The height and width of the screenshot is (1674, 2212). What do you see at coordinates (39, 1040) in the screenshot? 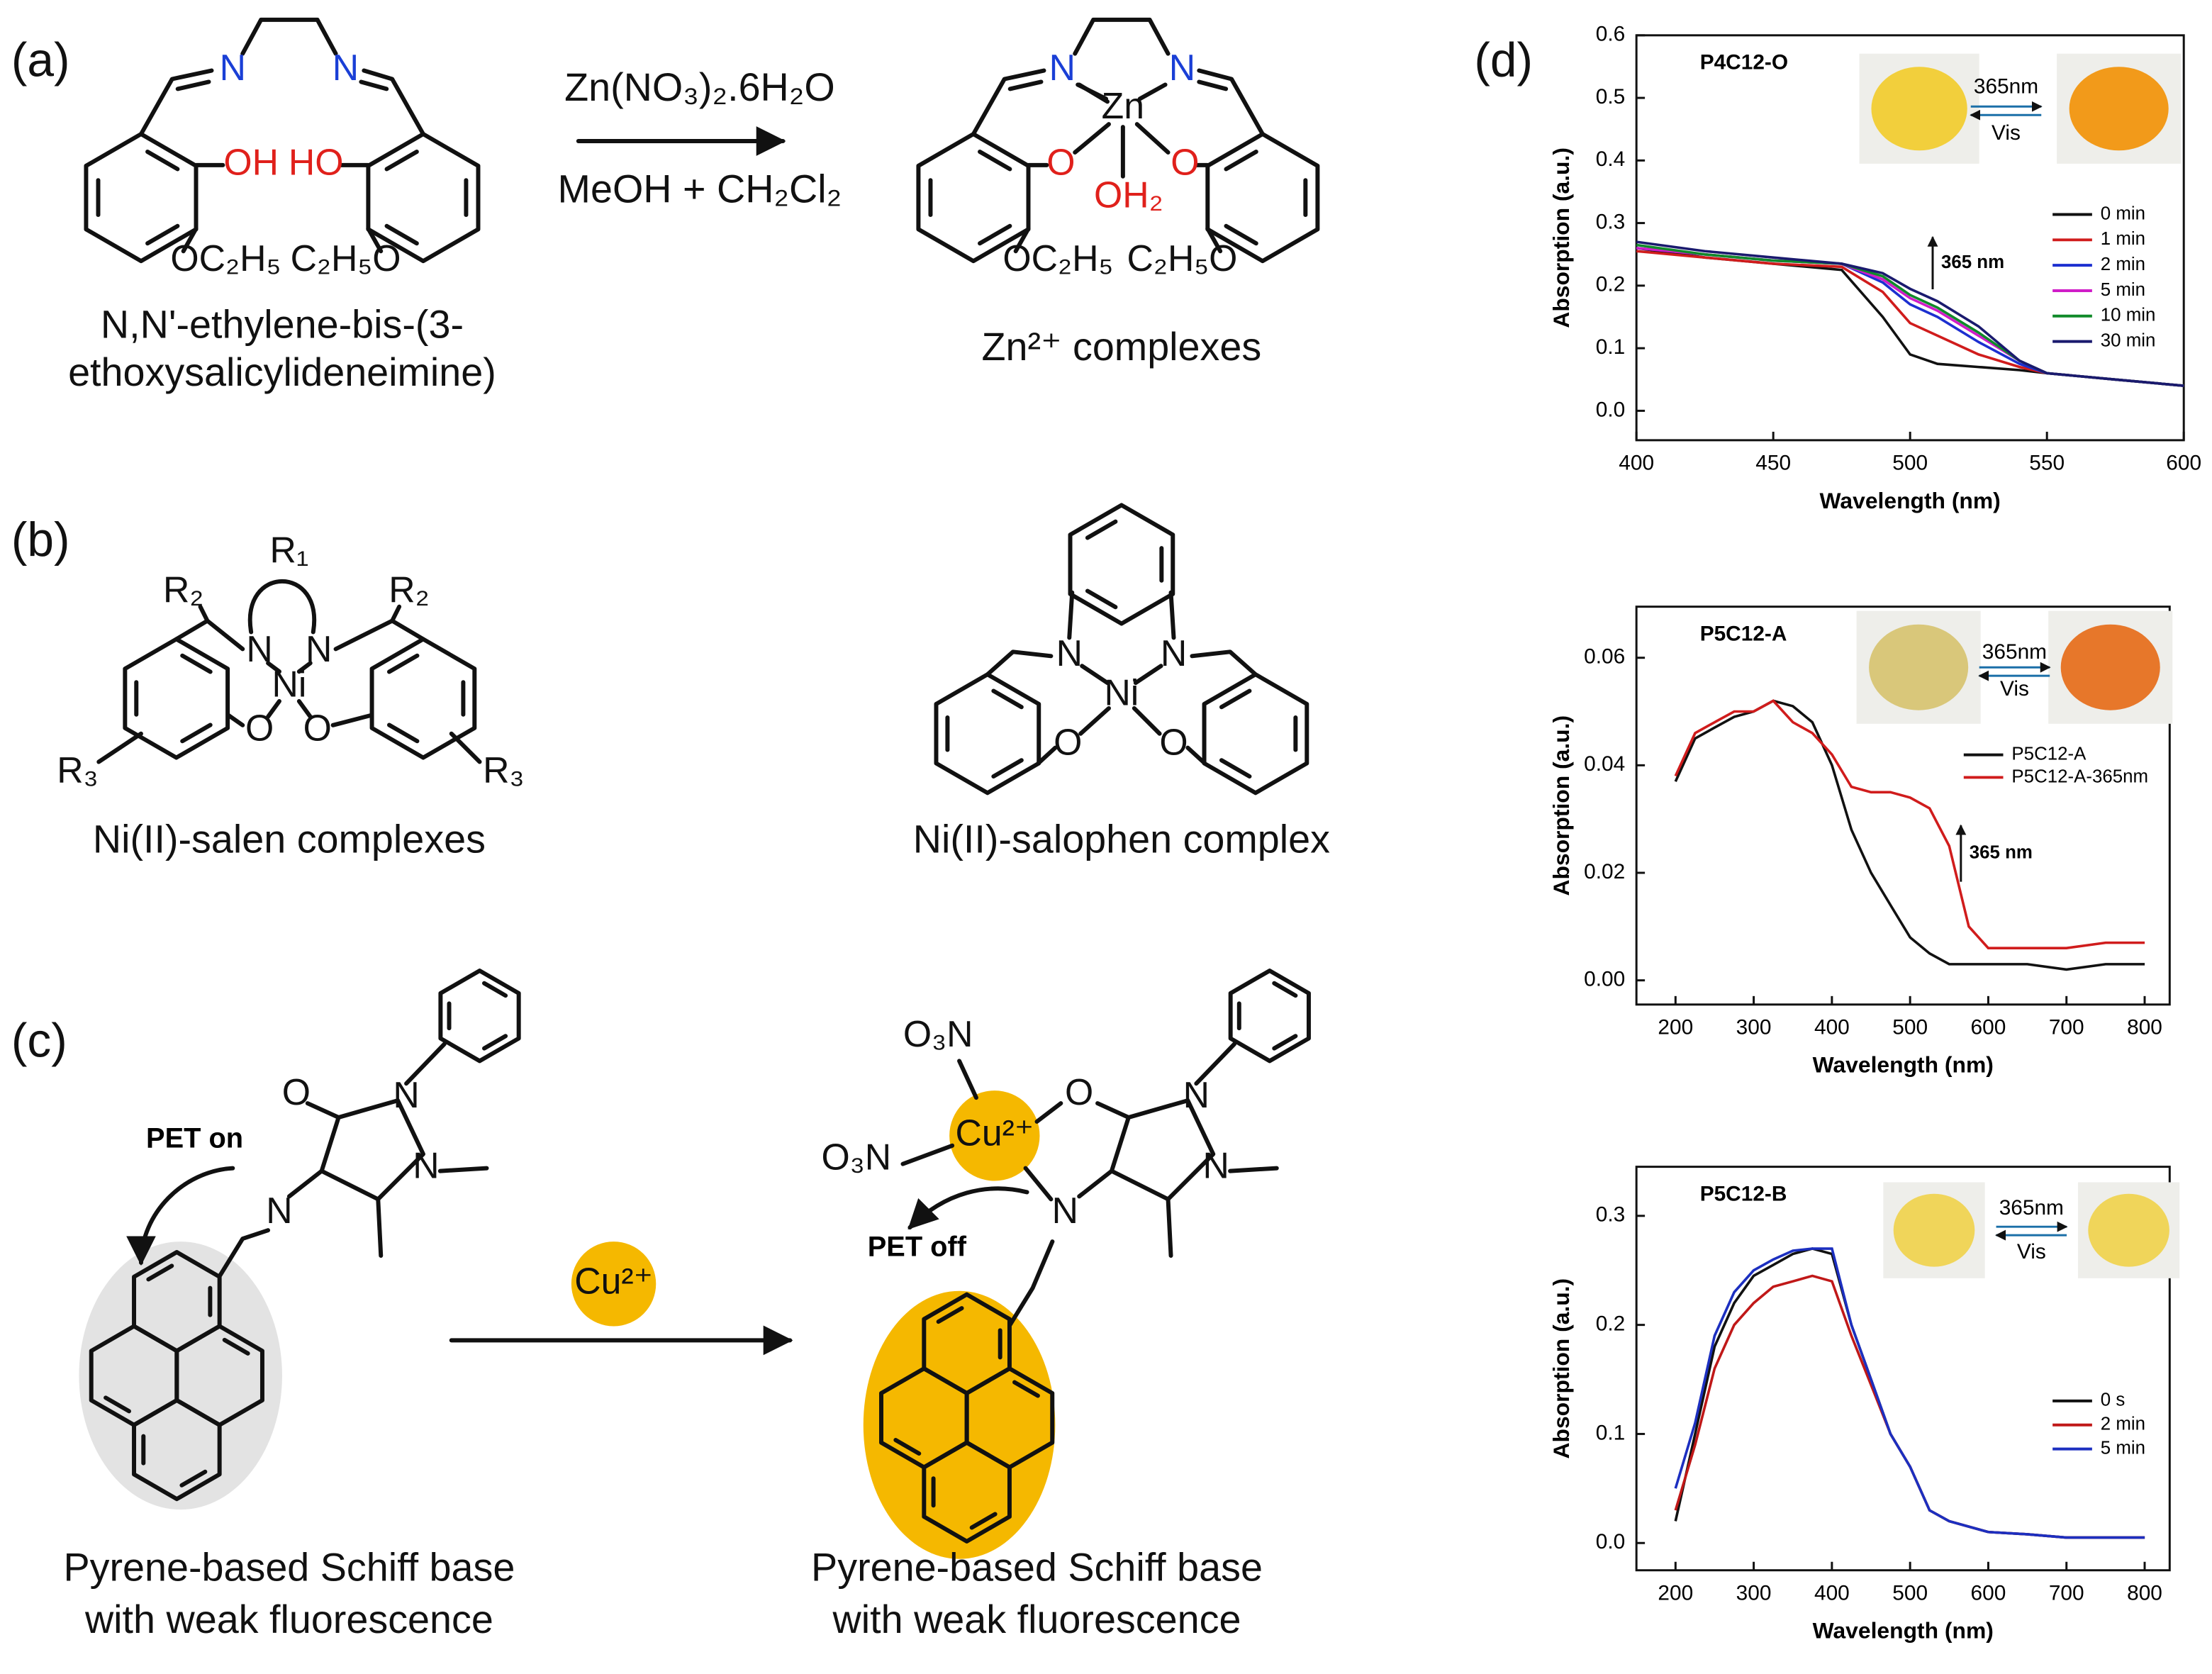
I see `panel-label: (c)` at bounding box center [39, 1040].